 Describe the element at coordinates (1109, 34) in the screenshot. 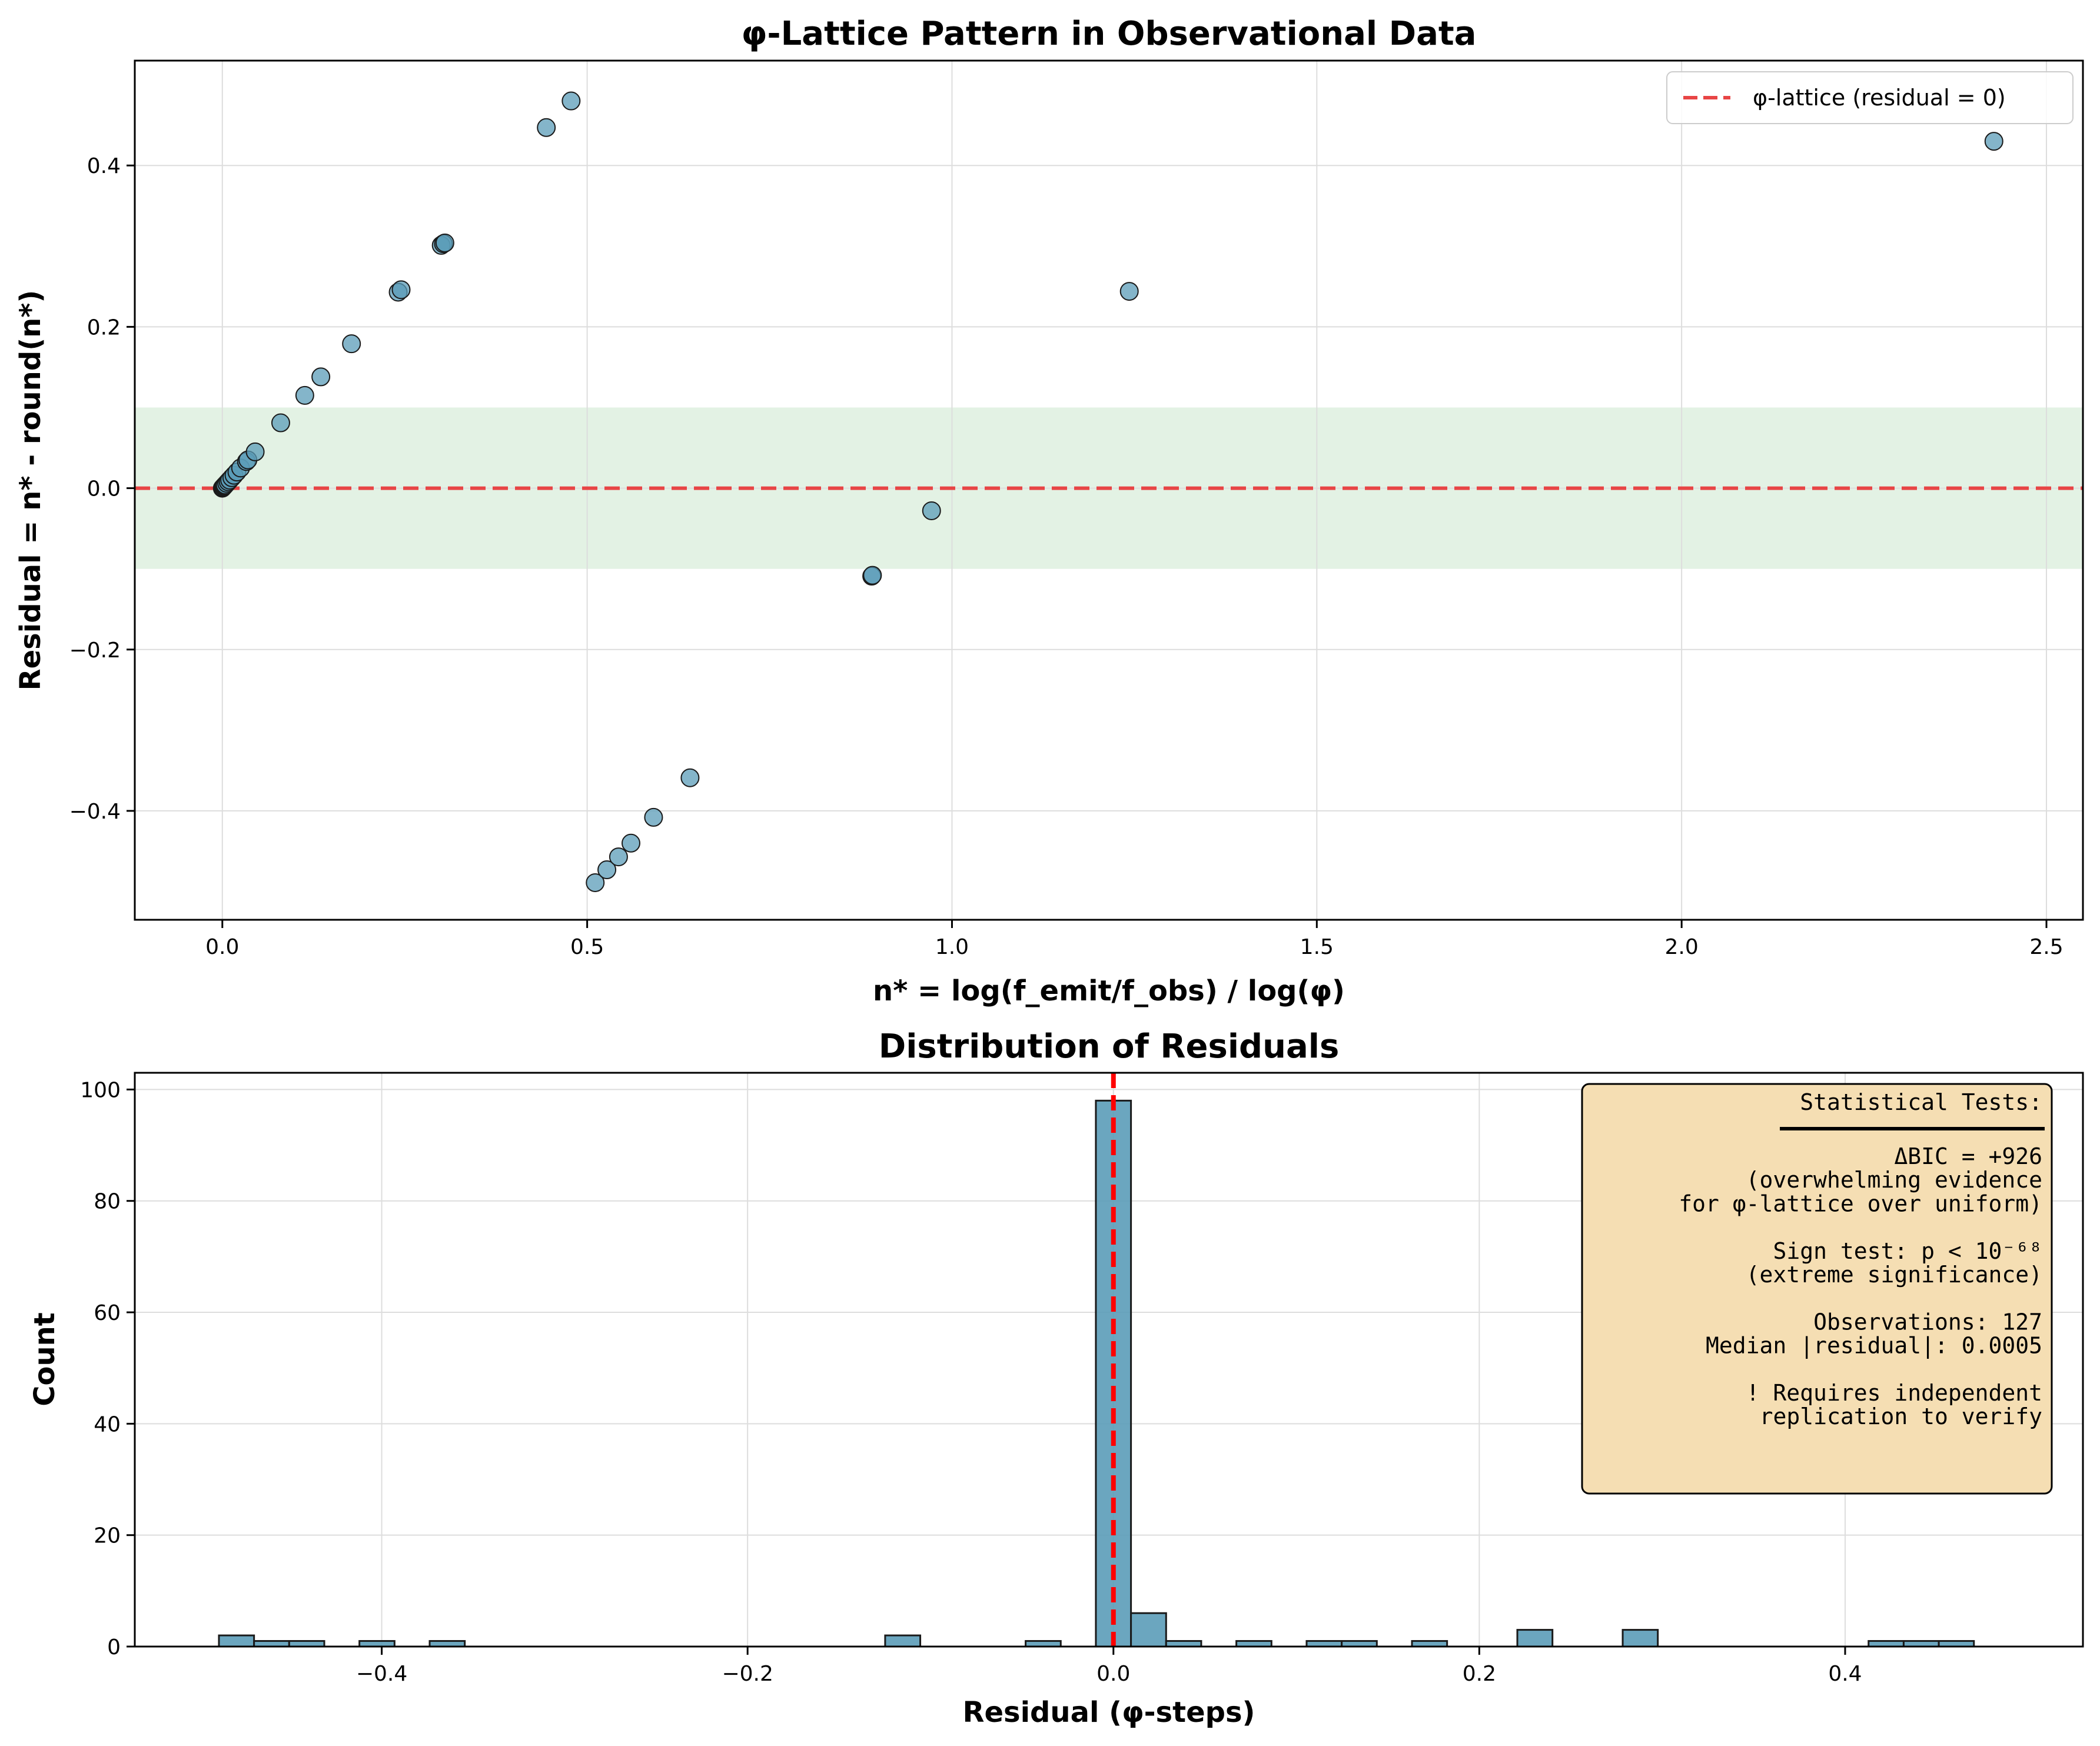

I see `scatter-title: φ-Lattice Pattern in Observational Data` at that location.